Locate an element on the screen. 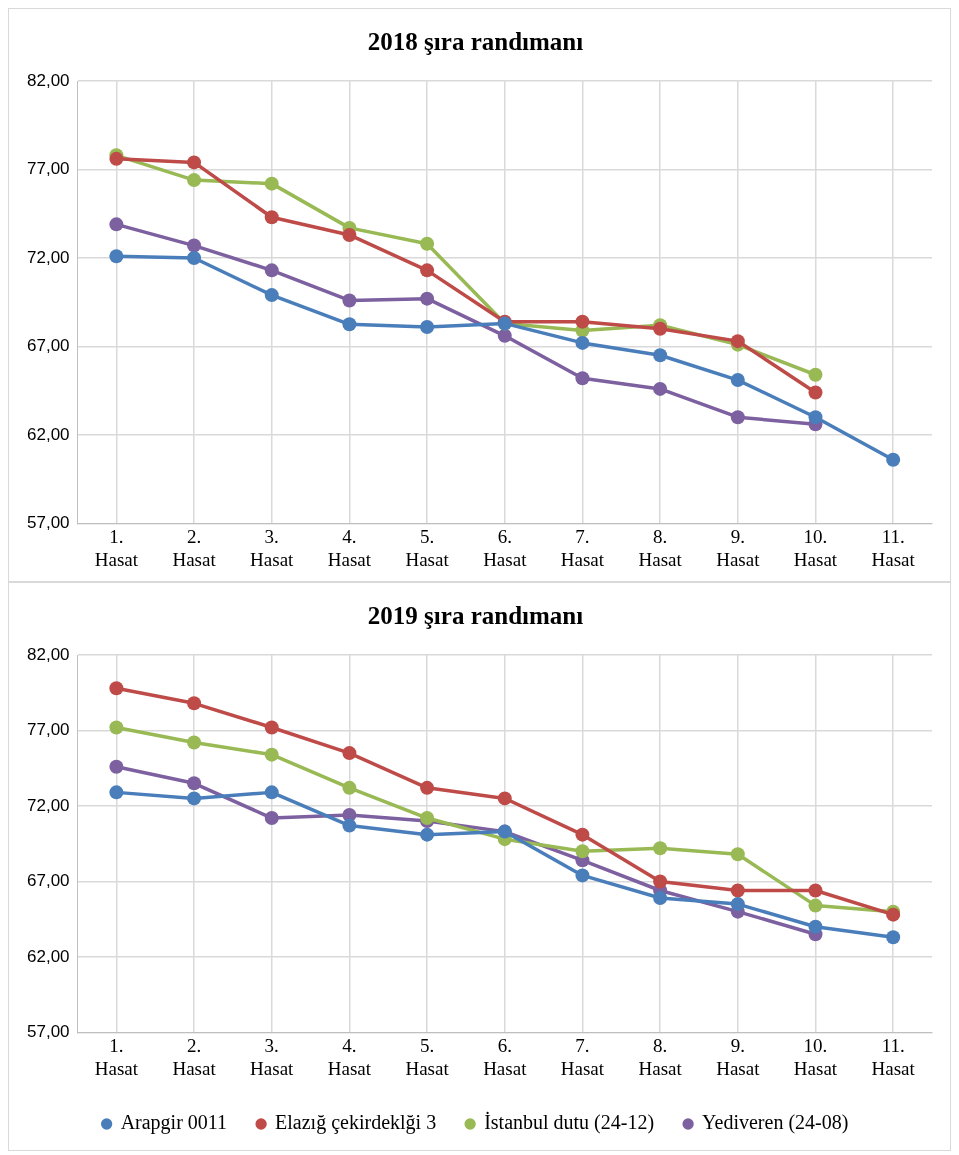 The height and width of the screenshot is (1155, 959). legend-label: Arapgir 0011 is located at coordinates (174, 1123).